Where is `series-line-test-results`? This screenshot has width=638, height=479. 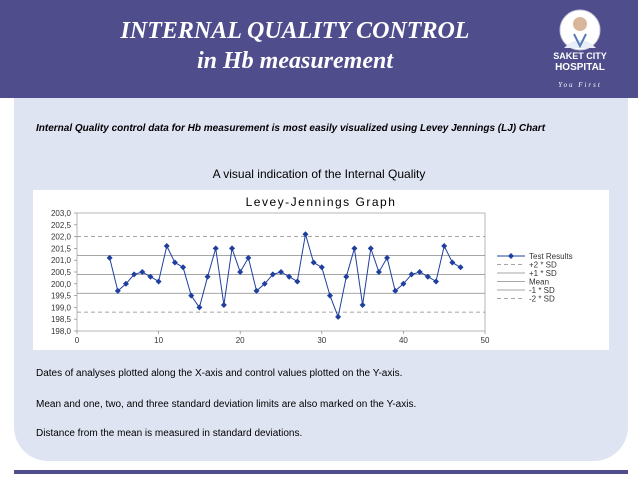 series-line-test-results is located at coordinates (285, 276).